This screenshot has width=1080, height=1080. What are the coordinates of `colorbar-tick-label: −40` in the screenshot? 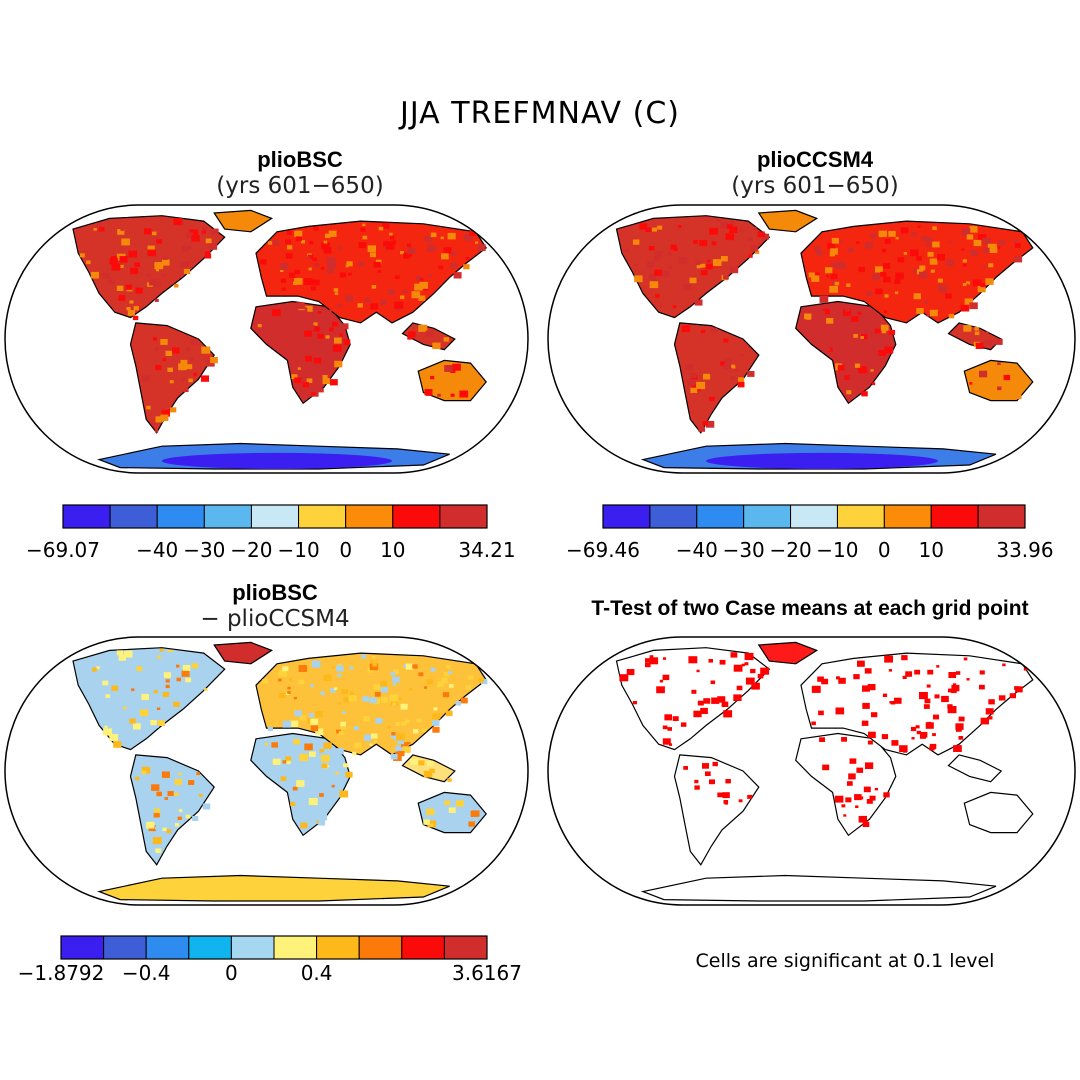 It's located at (157, 550).